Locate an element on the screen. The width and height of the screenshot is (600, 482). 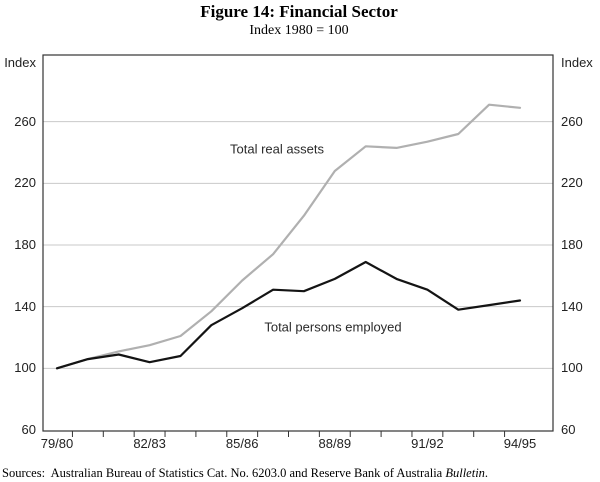
series-label-total-persons-employed: Total persons employed is located at coordinates (333, 327).